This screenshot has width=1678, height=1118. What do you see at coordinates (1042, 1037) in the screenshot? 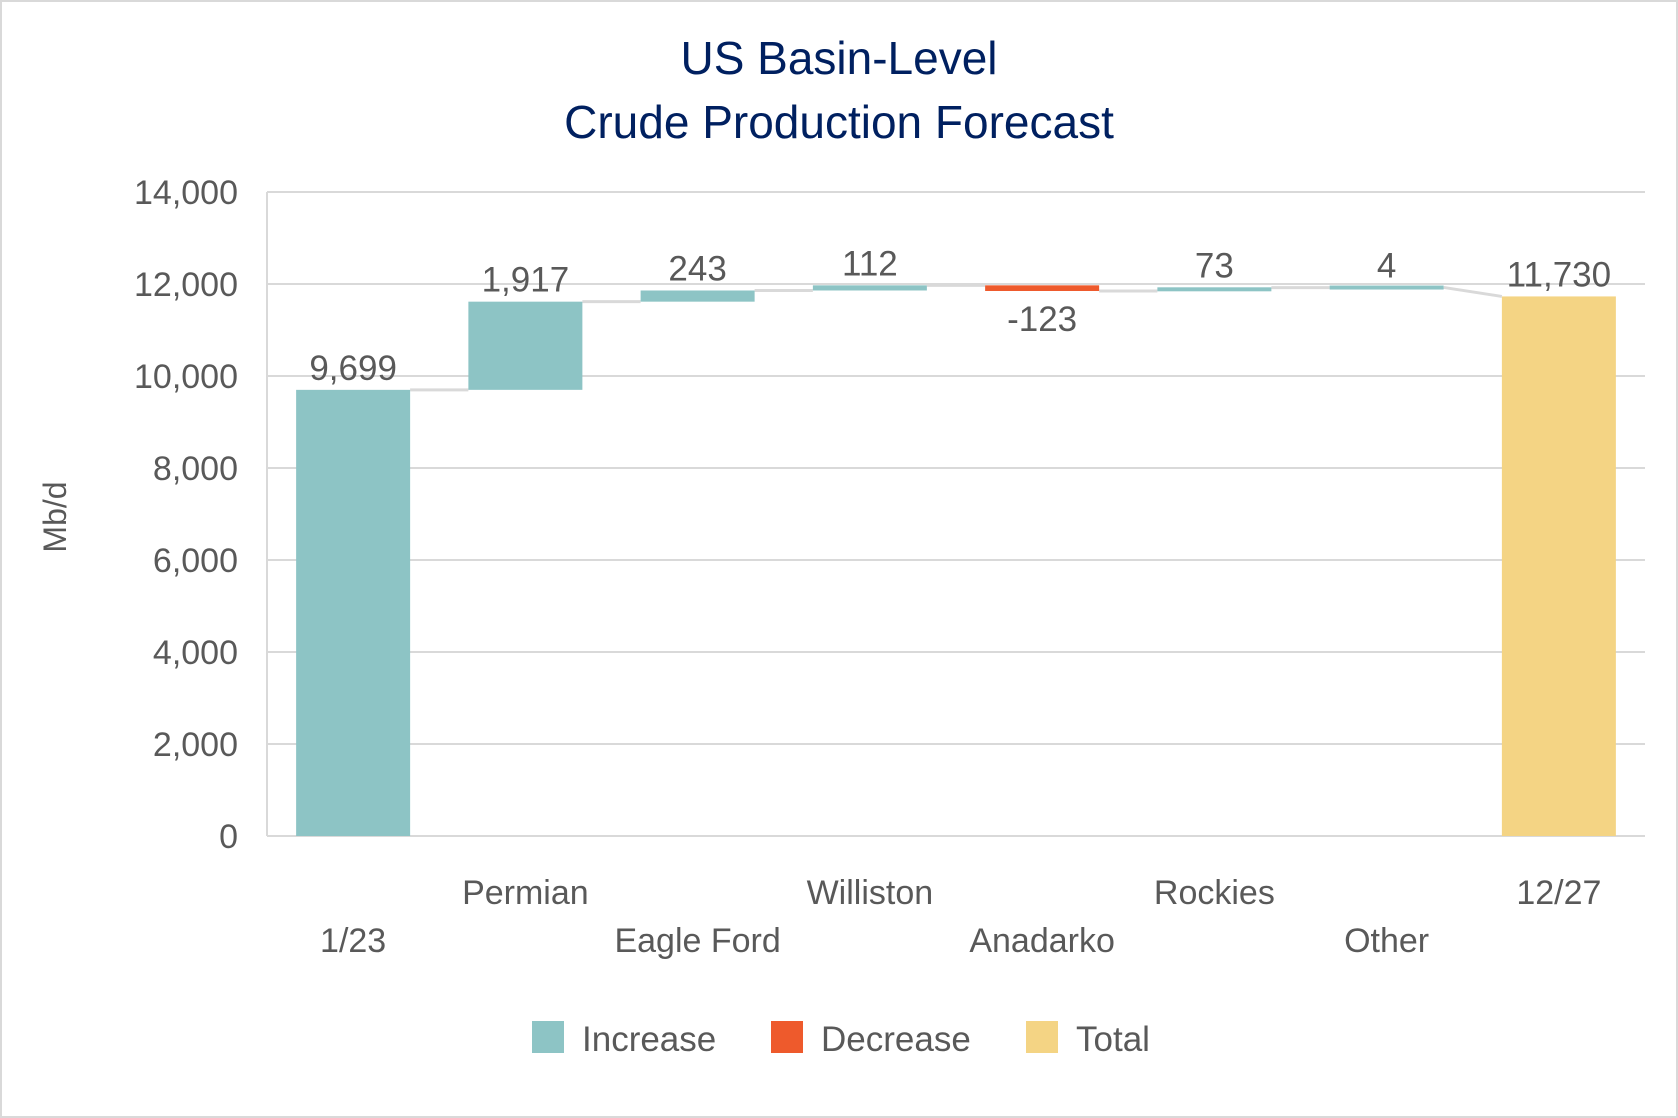
I see `legend-swatch-total` at bounding box center [1042, 1037].